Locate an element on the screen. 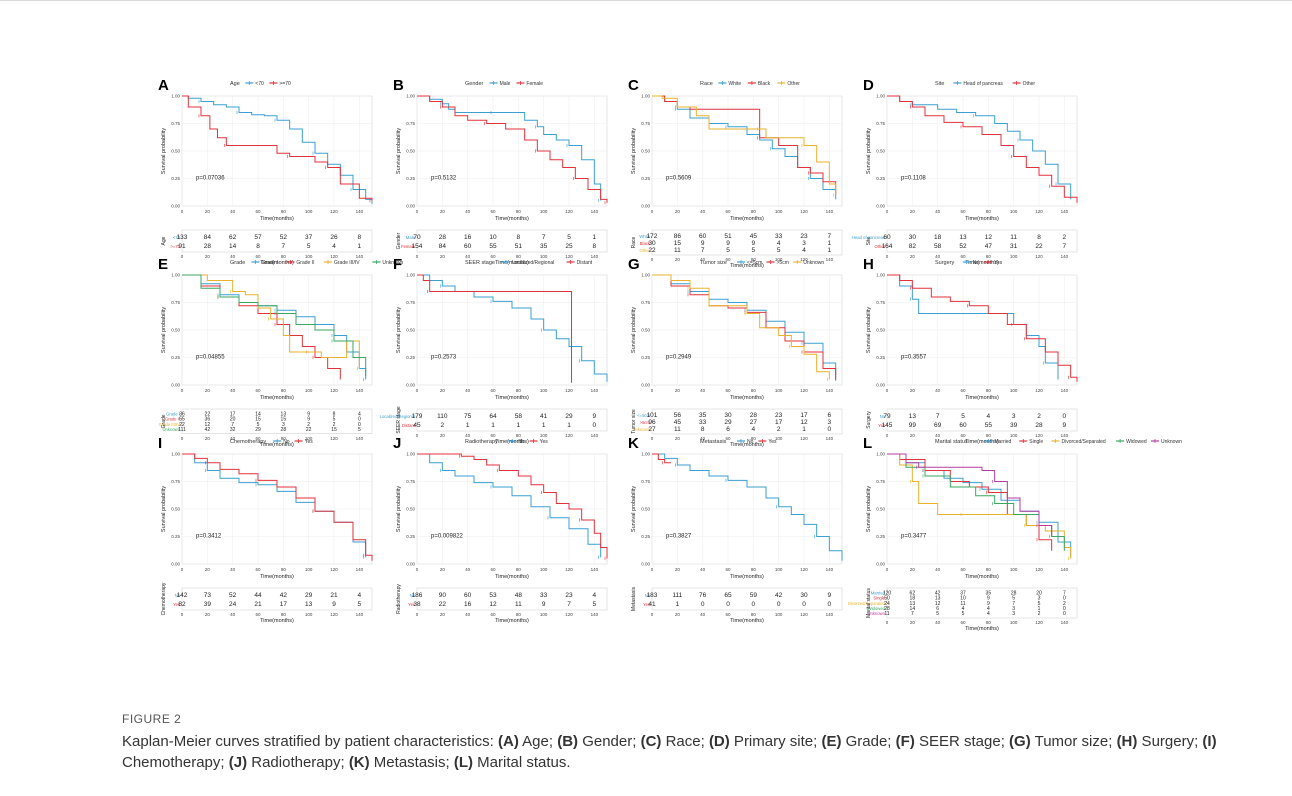 The height and width of the screenshot is (796, 1292). risk-count: 0 is located at coordinates (595, 425).